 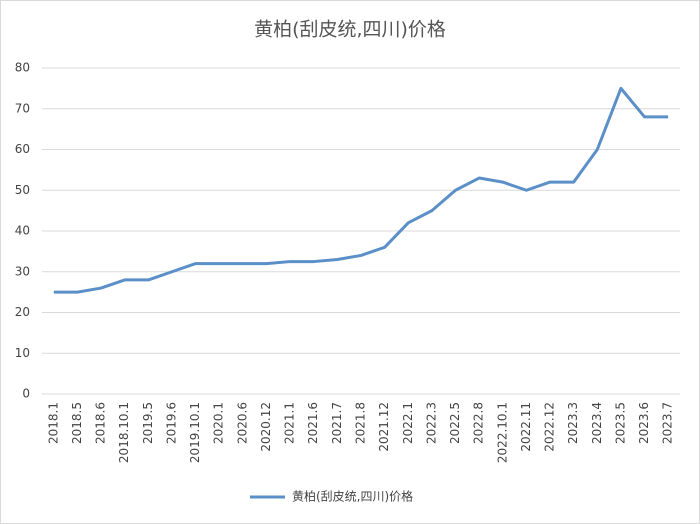 I want to click on y-tick-label: 40, so click(x=22, y=231).